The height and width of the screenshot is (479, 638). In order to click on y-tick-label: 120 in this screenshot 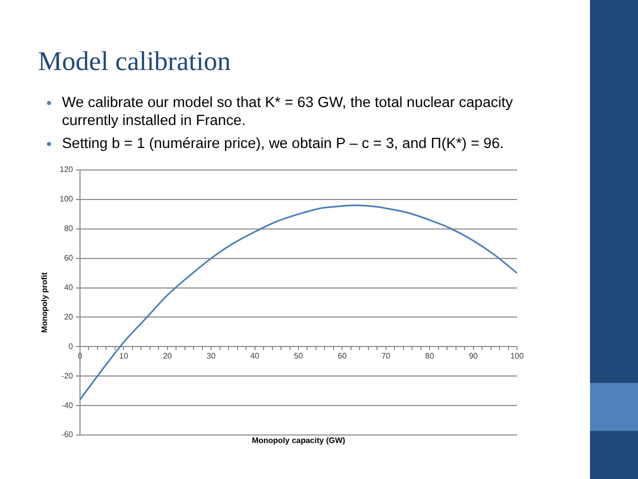, I will do `click(67, 169)`.